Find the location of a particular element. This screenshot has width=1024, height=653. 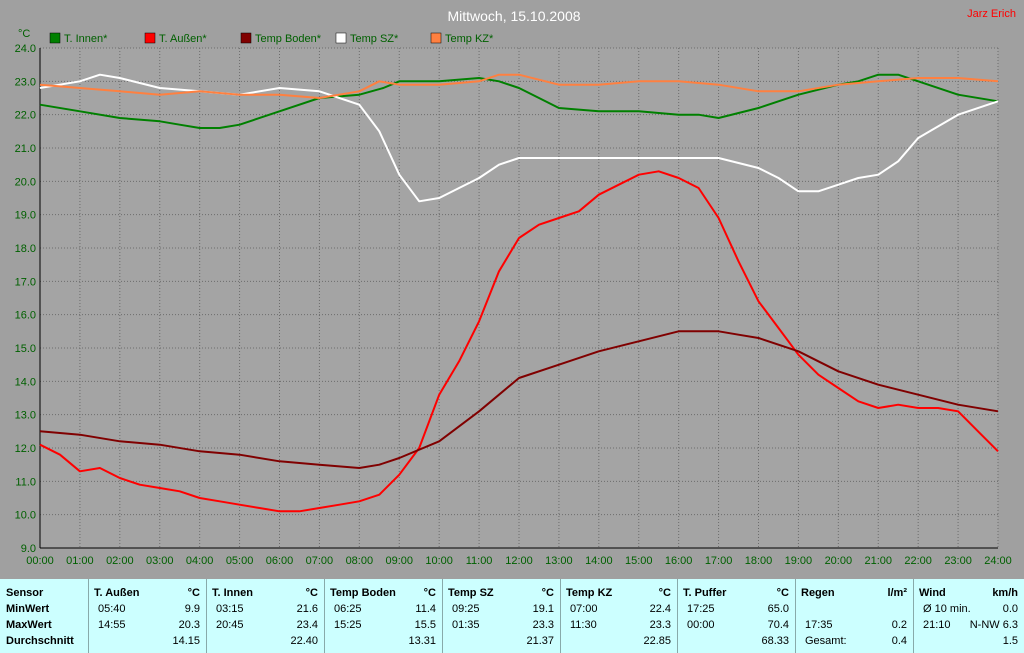

x-tick-label: 24:00 is located at coordinates (998, 561).